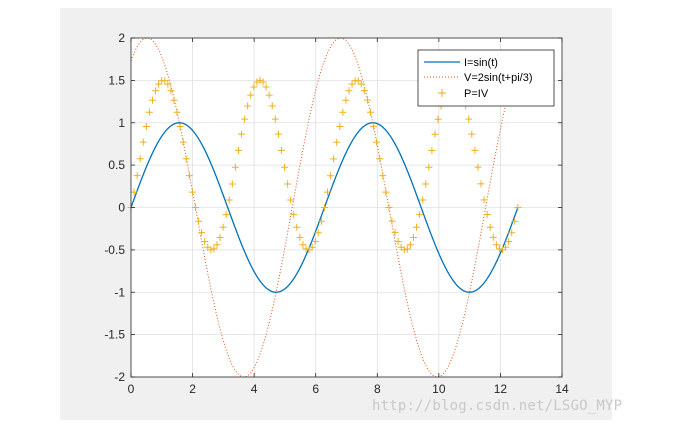 The height and width of the screenshot is (428, 674). I want to click on y-tick-label: 1, so click(121, 123).